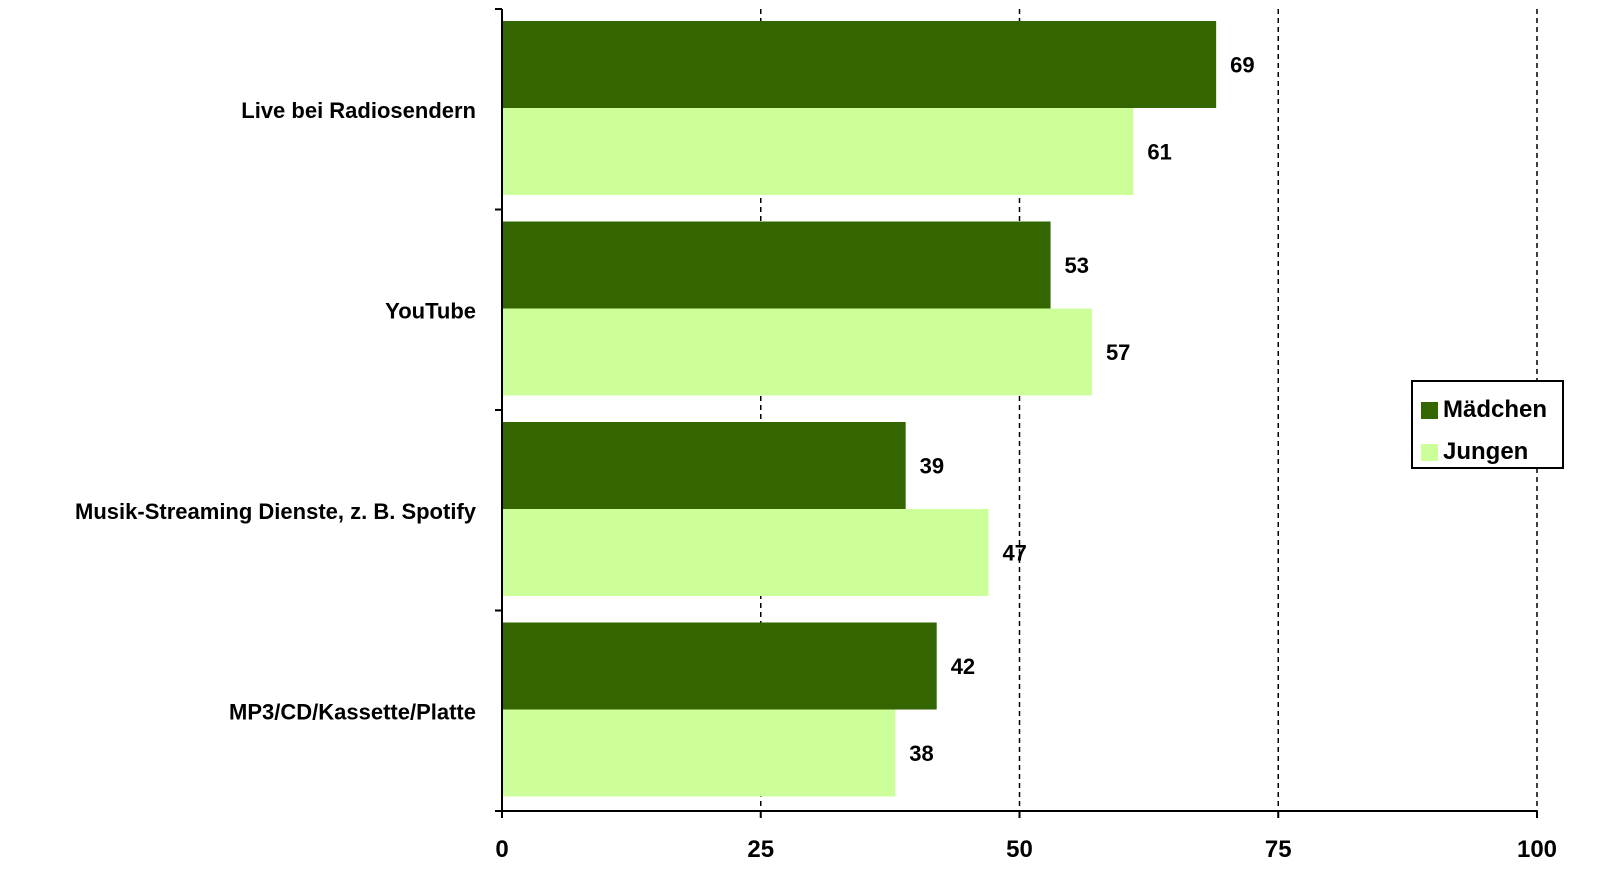 The width and height of the screenshot is (1614, 886). Describe the element at coordinates (760, 849) in the screenshot. I see `x-tick-label-25: 25` at that location.